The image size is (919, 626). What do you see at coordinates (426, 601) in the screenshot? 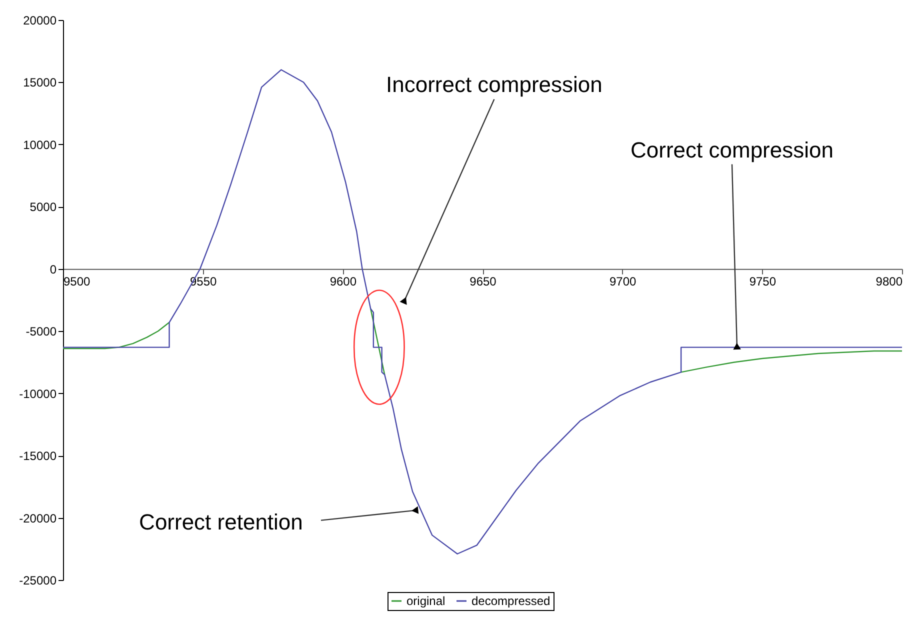
I see `legend-label: original` at bounding box center [426, 601].